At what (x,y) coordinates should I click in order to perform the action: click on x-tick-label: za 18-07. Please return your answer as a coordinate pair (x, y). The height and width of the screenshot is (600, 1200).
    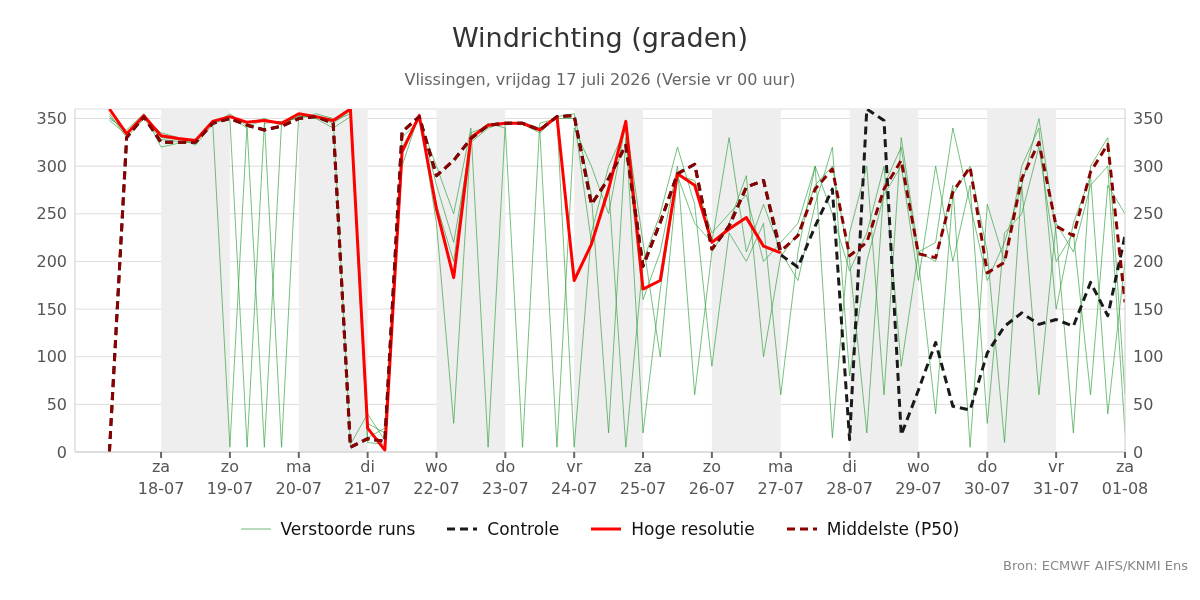
    Looking at the image, I should click on (161, 477).